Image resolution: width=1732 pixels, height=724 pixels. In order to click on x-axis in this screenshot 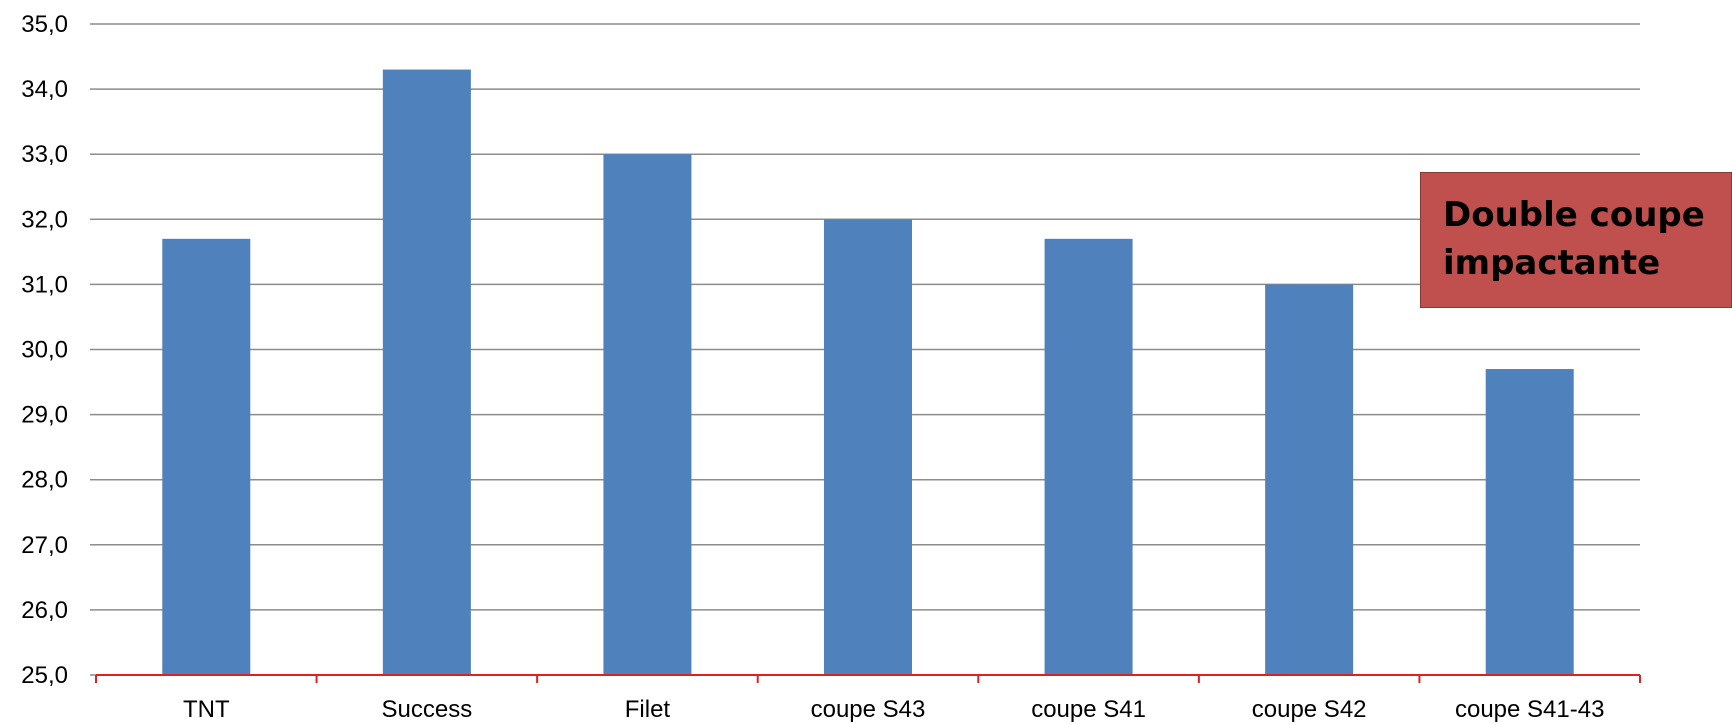, I will do `click(868, 678)`.